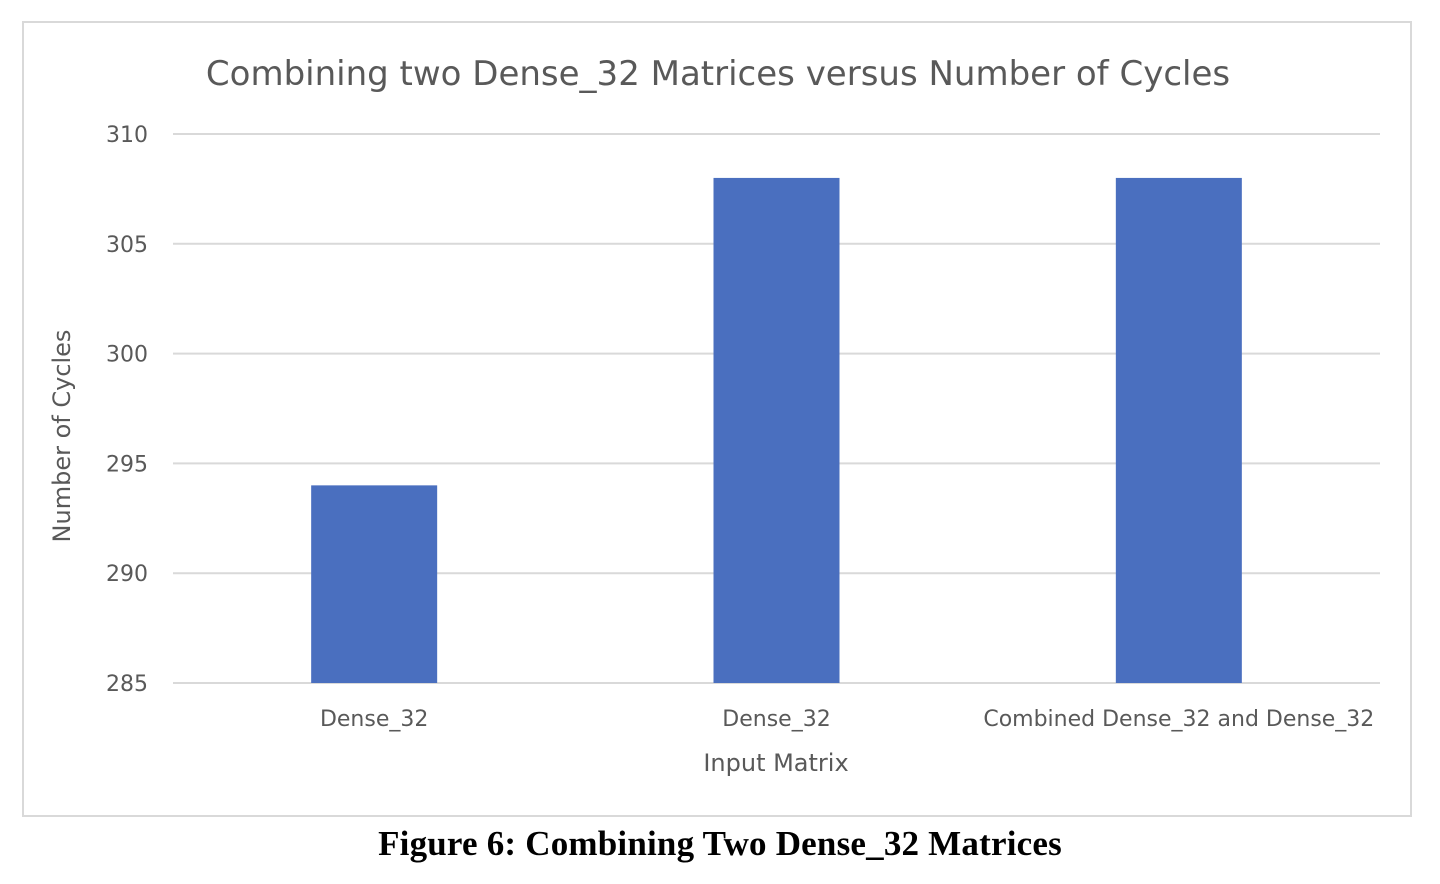 This screenshot has width=1440, height=884. I want to click on y-tick-label: 285, so click(127, 684).